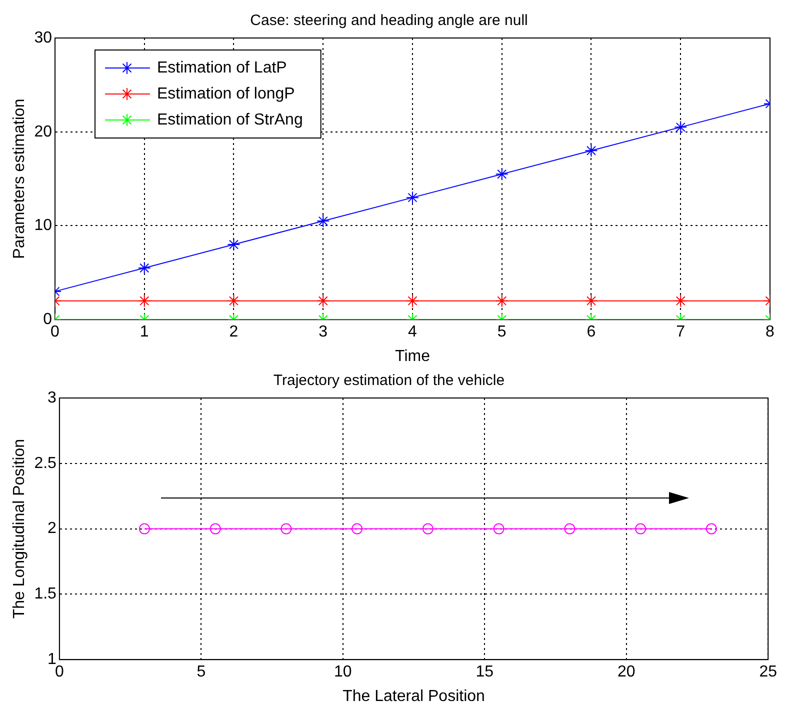  Describe the element at coordinates (19, 528) in the screenshot. I see `y-axis-title: The Longitudinal Position` at that location.